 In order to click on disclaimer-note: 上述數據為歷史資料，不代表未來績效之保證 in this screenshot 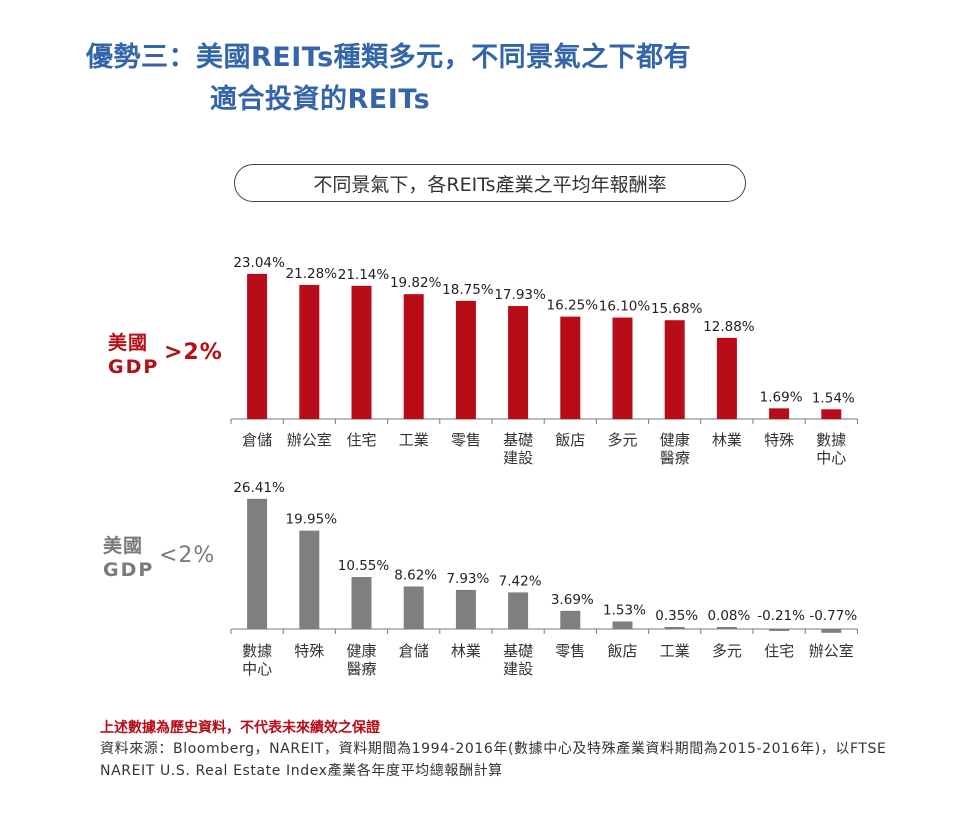, I will do `click(240, 728)`.